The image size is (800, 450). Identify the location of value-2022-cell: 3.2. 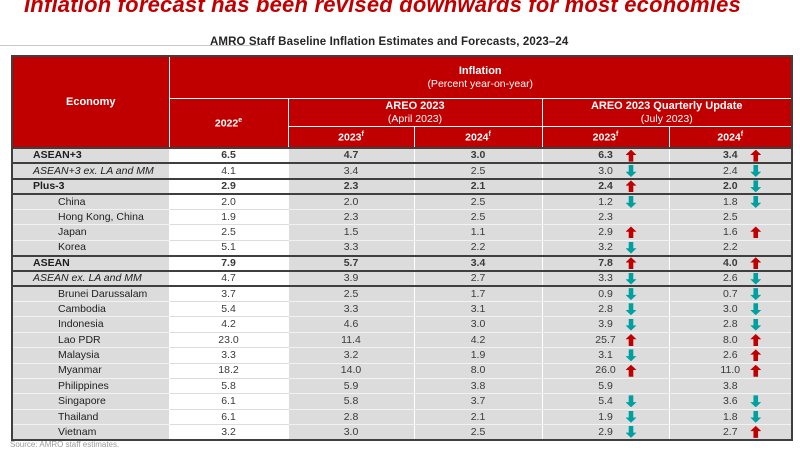
(229, 432).